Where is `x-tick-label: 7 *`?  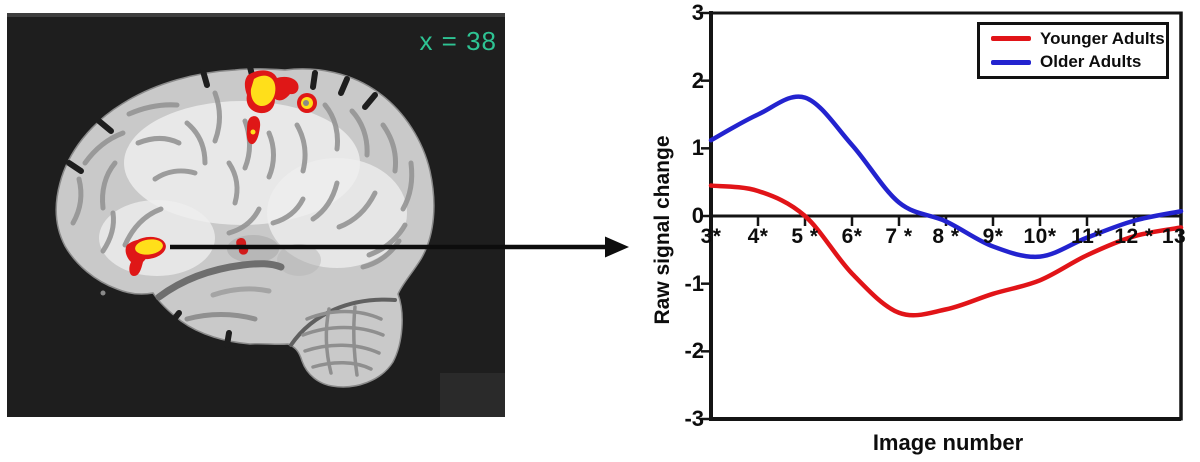
x-tick-label: 7 * is located at coordinates (899, 236).